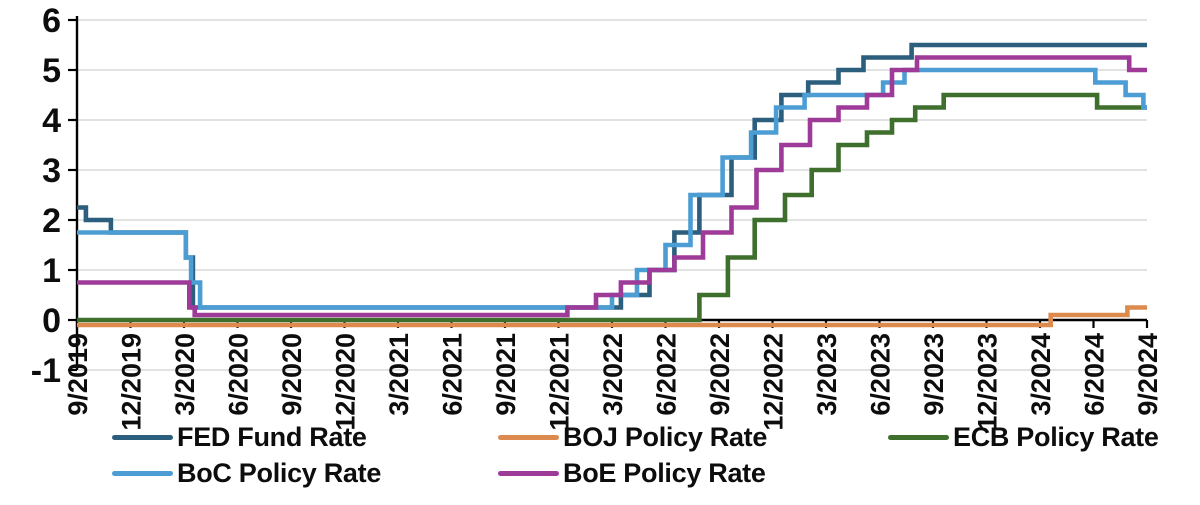 Image resolution: width=1200 pixels, height=505 pixels. What do you see at coordinates (720, 374) in the screenshot?
I see `x-axis-label: 9/2022` at bounding box center [720, 374].